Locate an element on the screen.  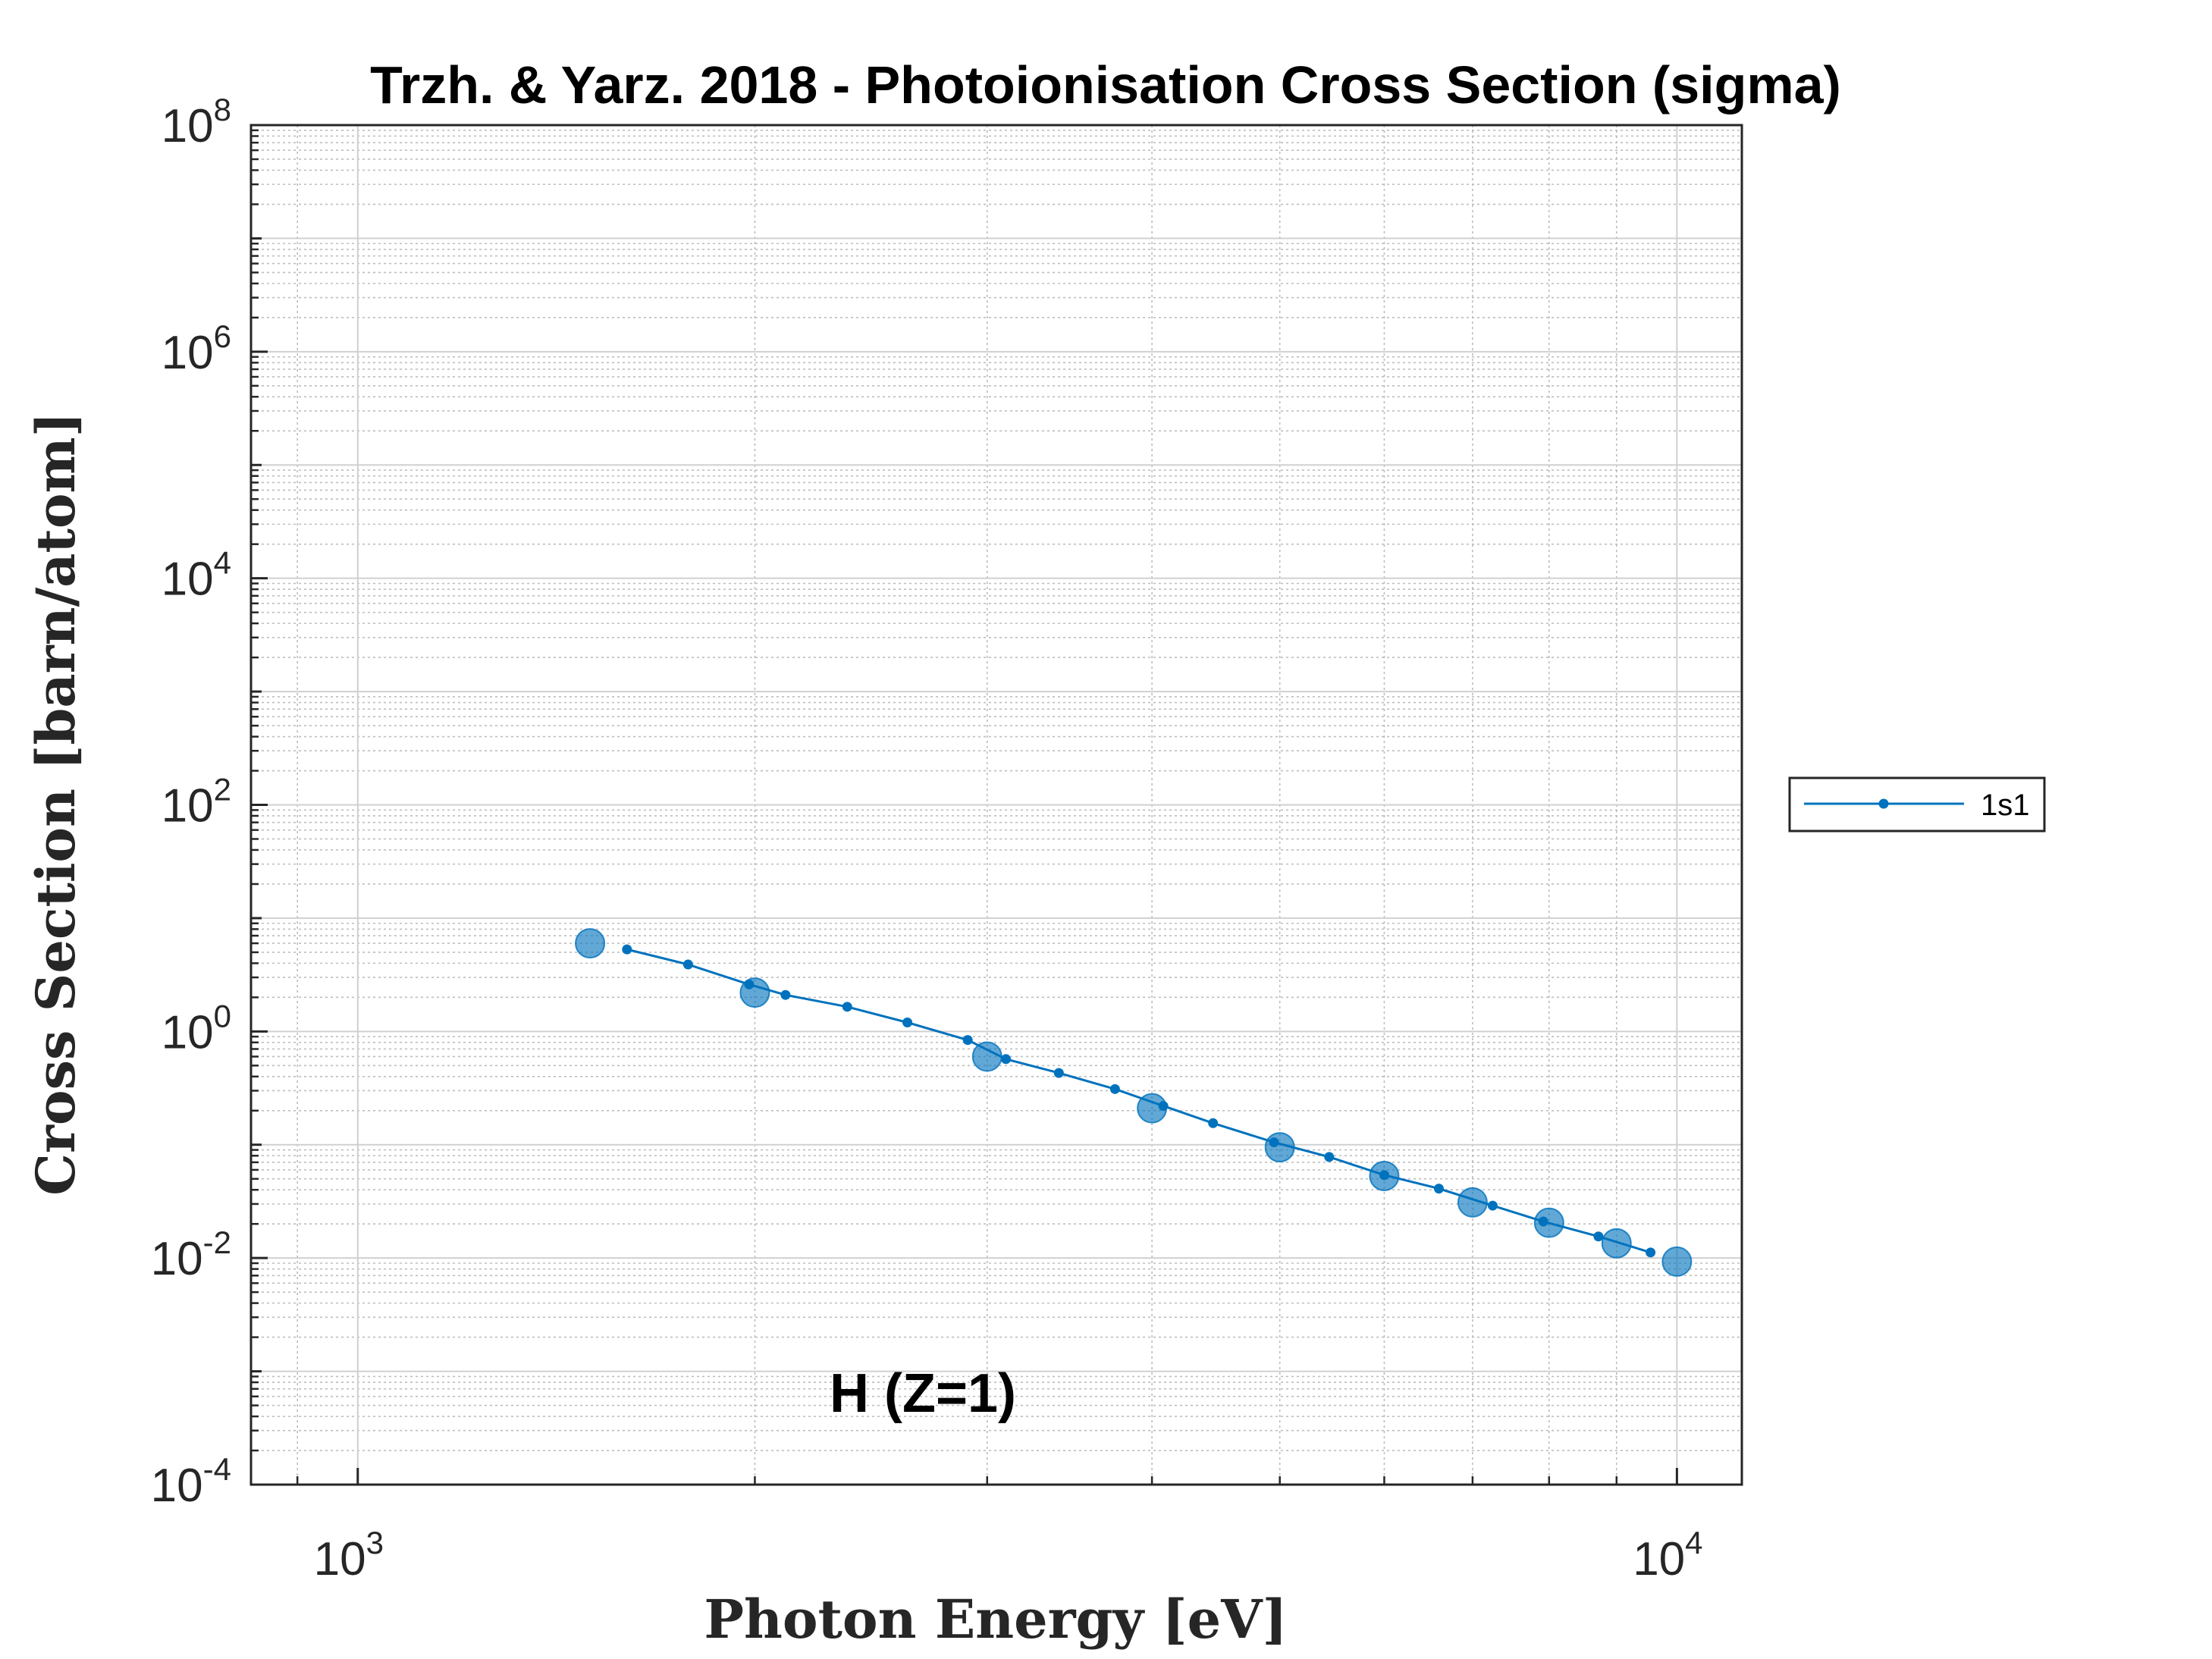
legend: 1s1 is located at coordinates (1917, 805).